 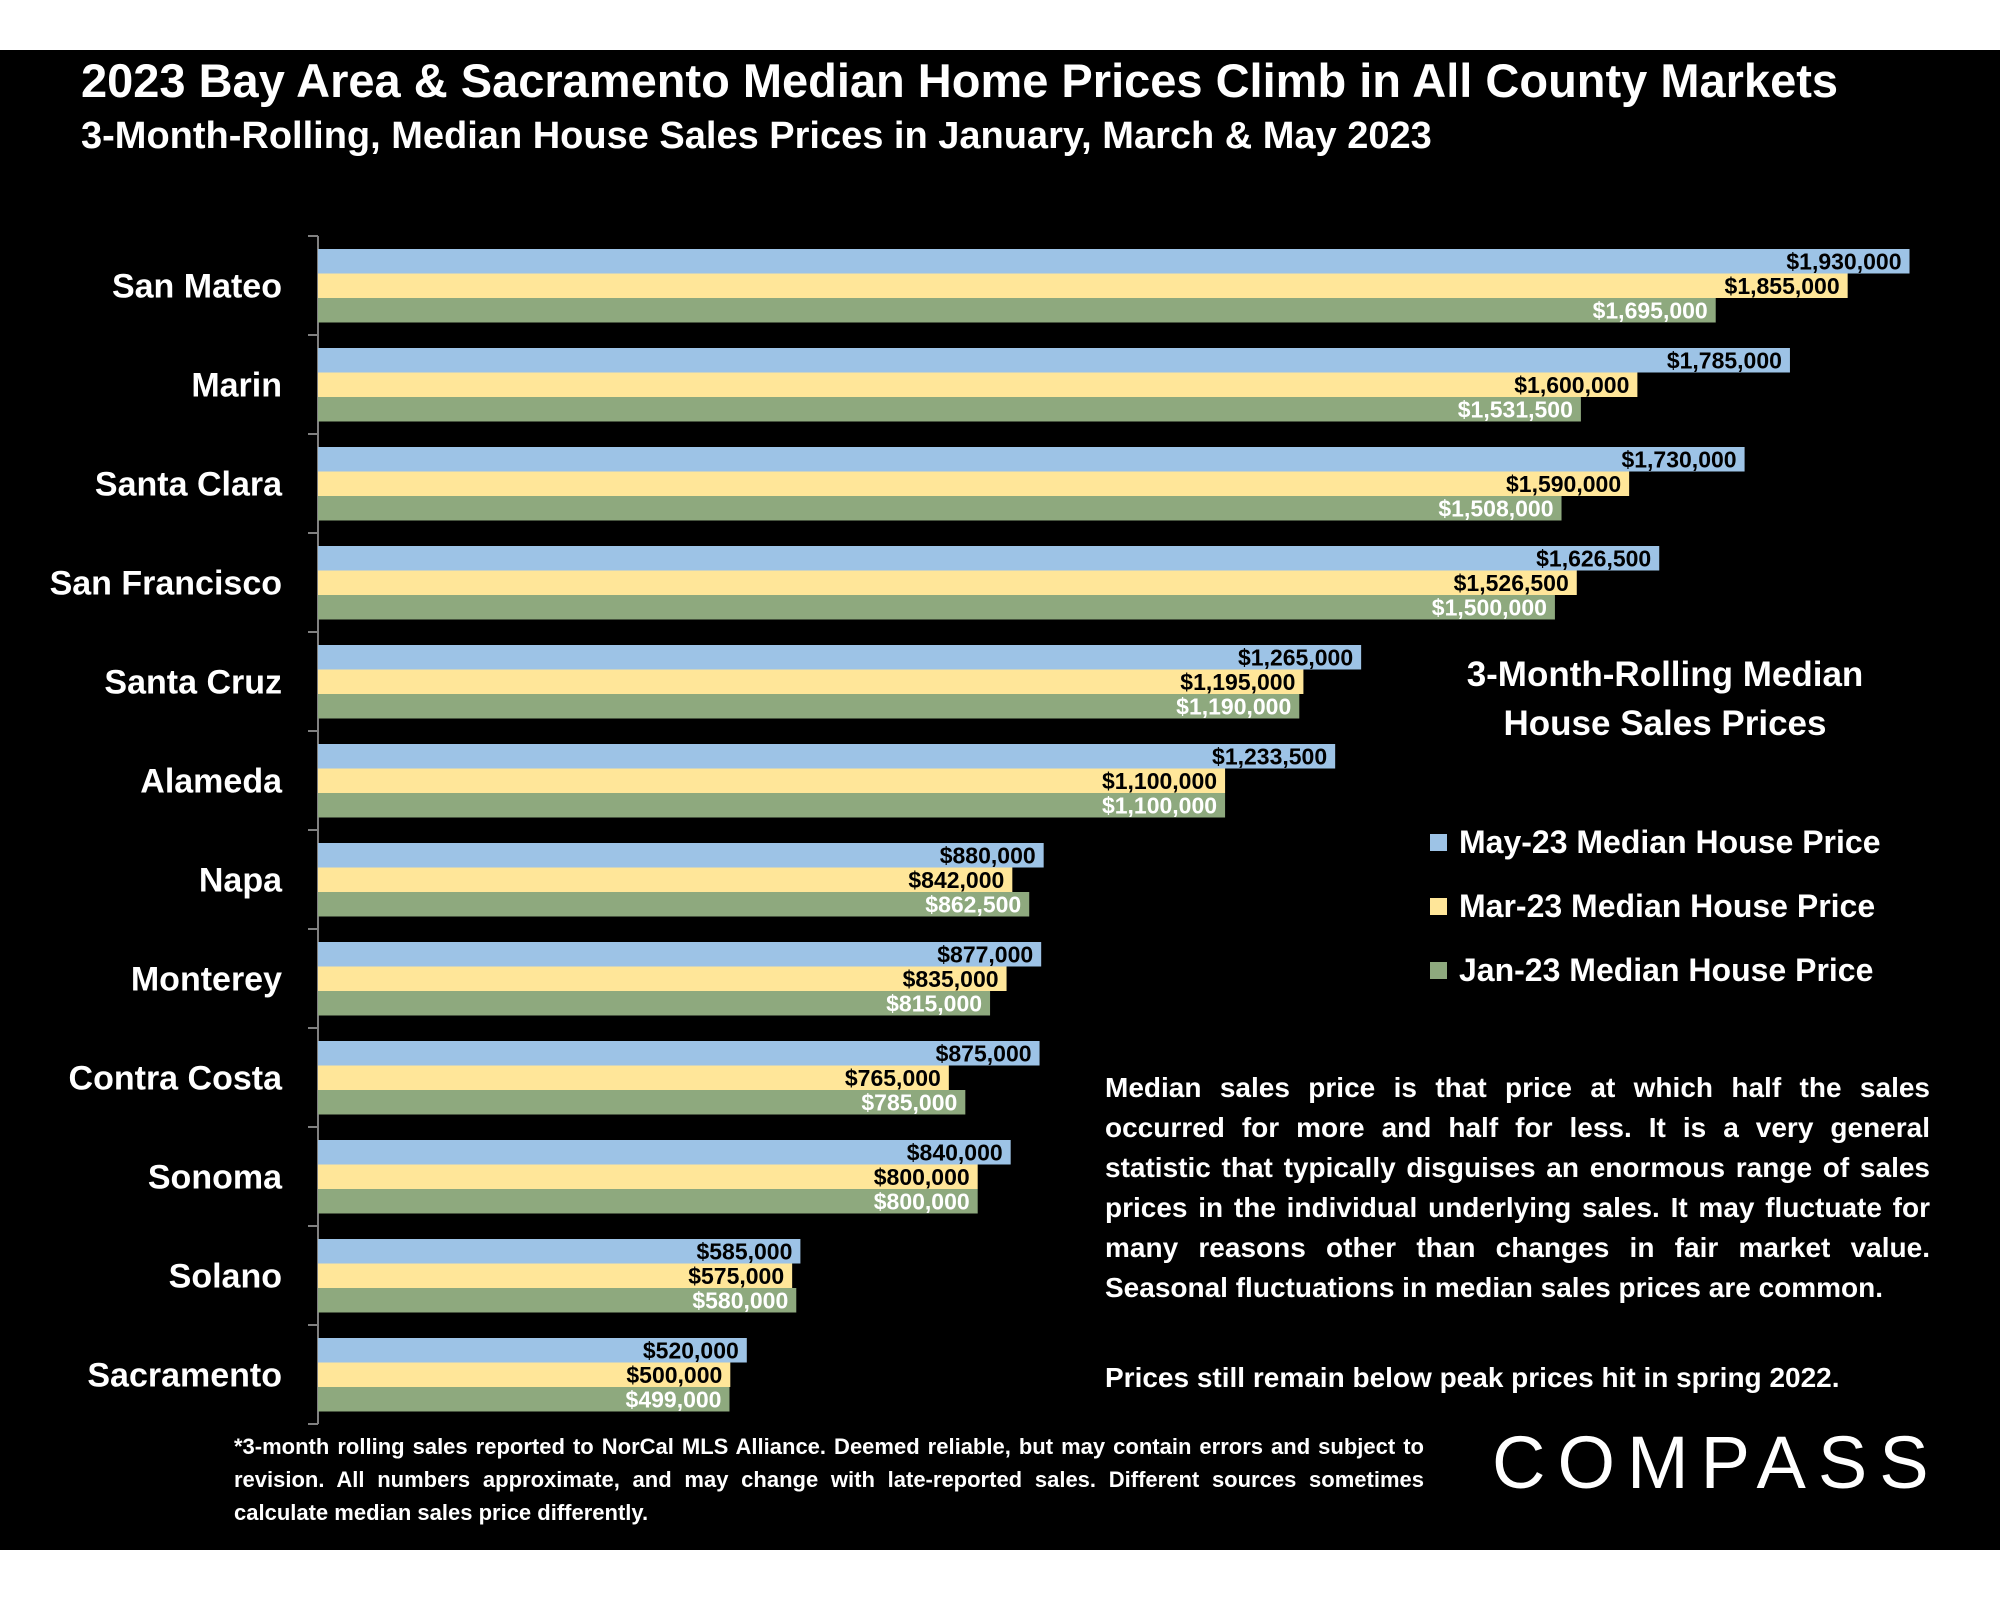 What do you see at coordinates (184, 1376) in the screenshot?
I see `category-label: Sacramento` at bounding box center [184, 1376].